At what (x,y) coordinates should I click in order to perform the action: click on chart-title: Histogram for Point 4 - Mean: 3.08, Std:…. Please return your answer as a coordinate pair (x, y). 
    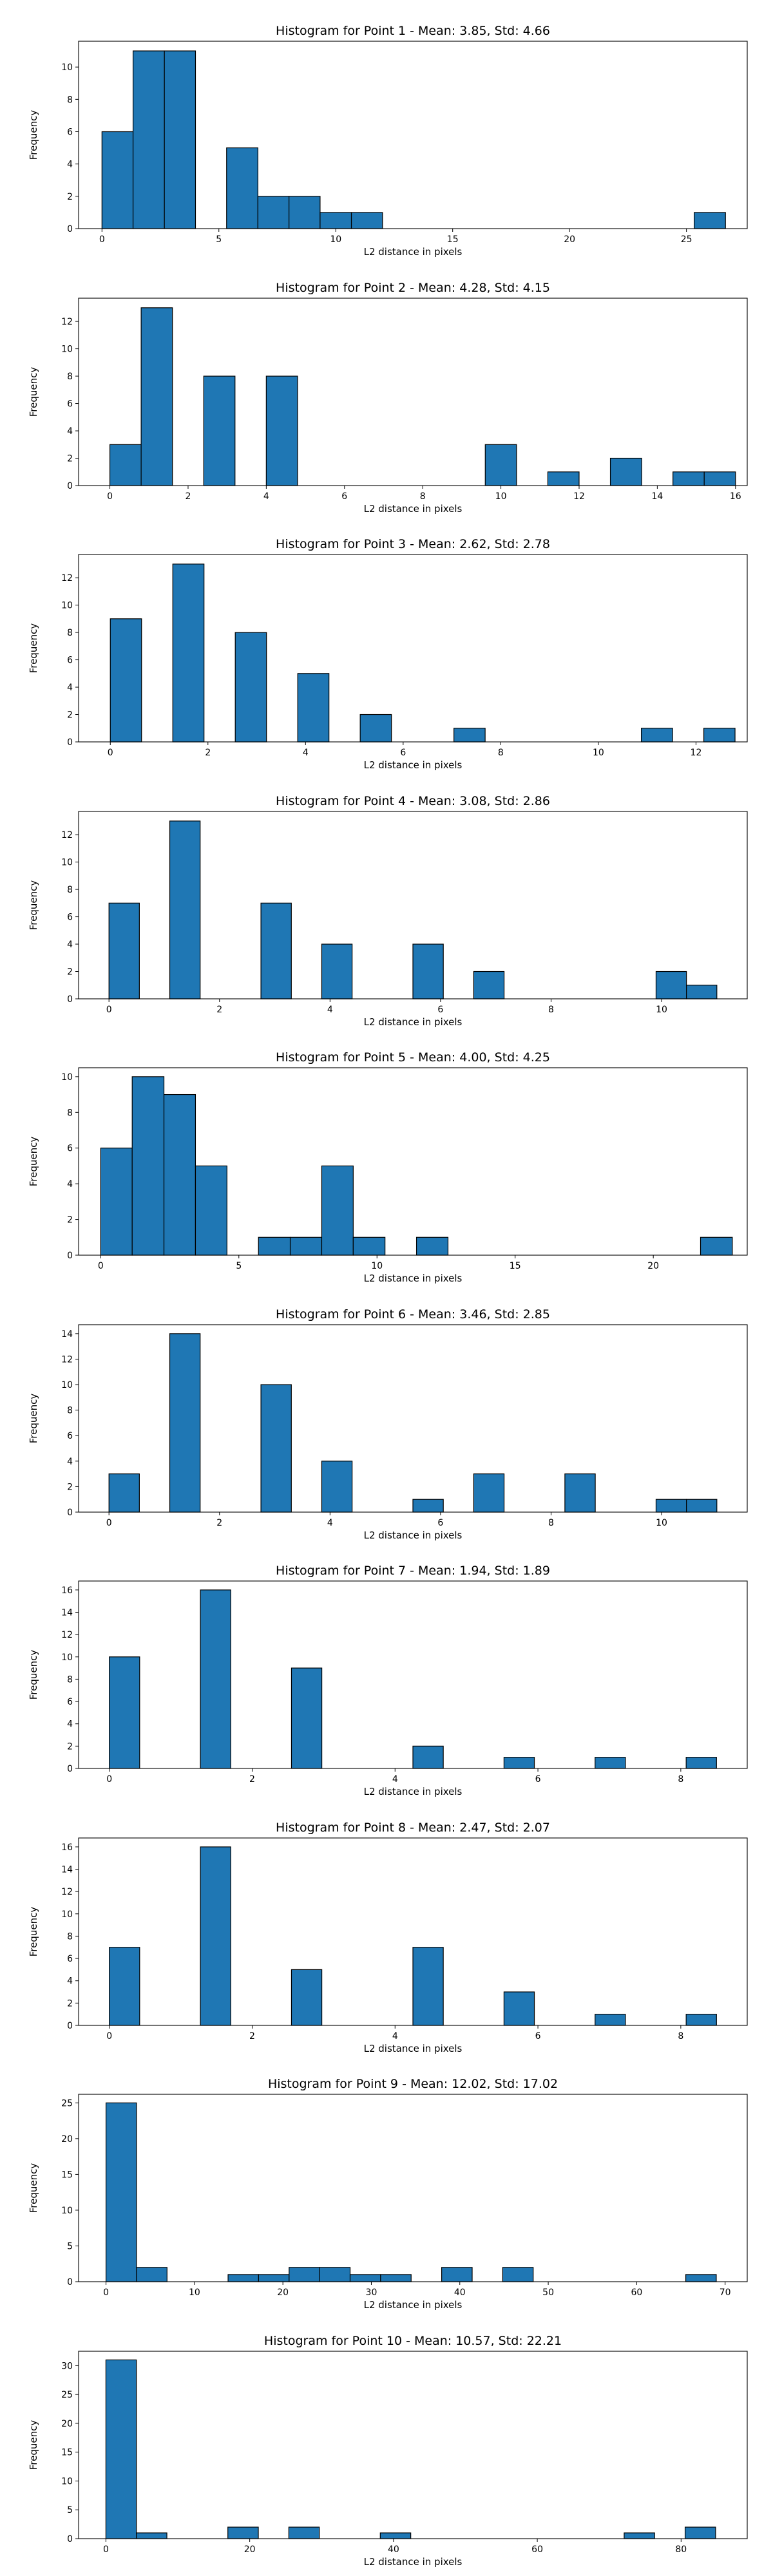
    Looking at the image, I should click on (413, 801).